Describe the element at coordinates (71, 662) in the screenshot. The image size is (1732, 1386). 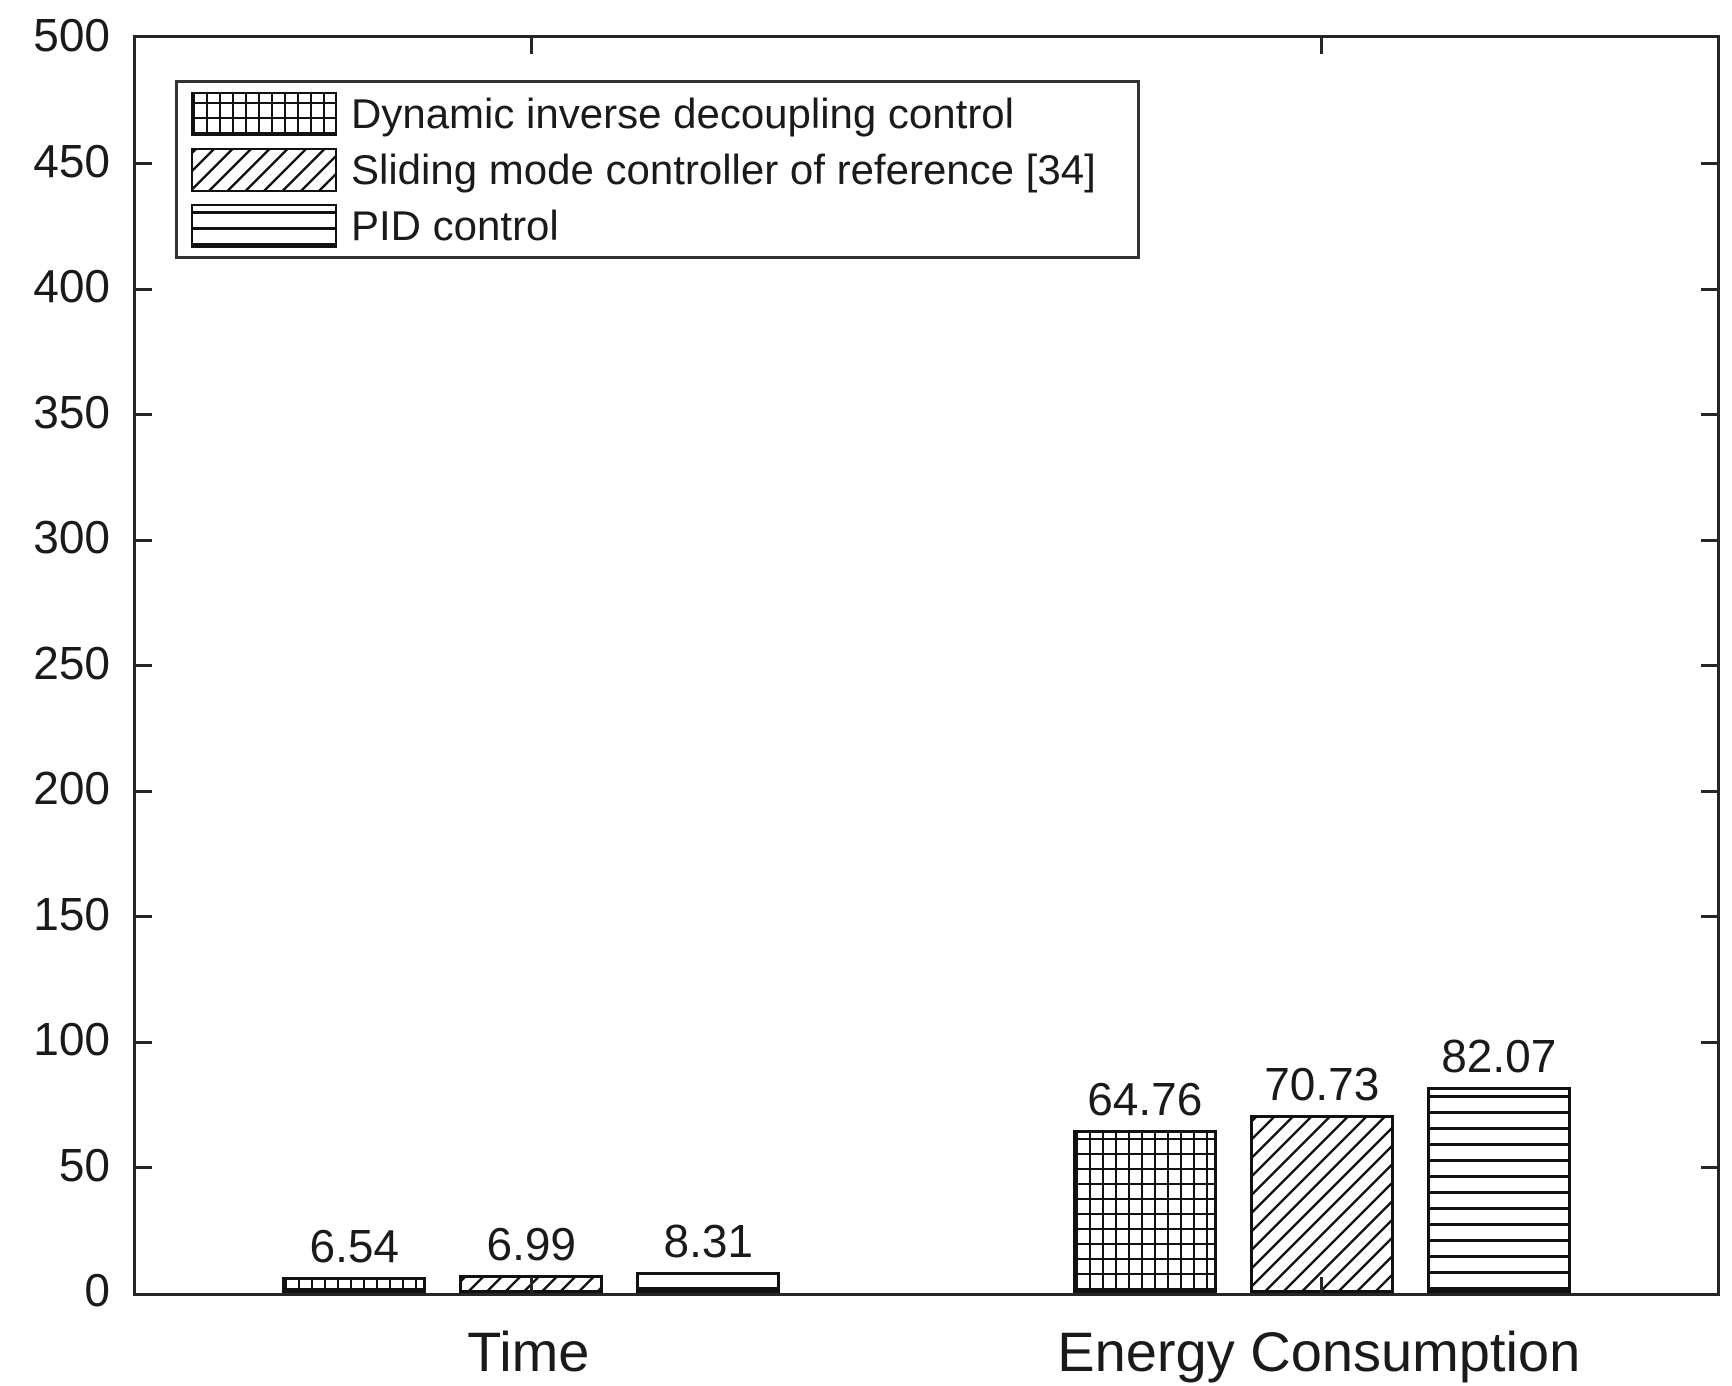
I see `y-axis-tick-label: 250` at that location.